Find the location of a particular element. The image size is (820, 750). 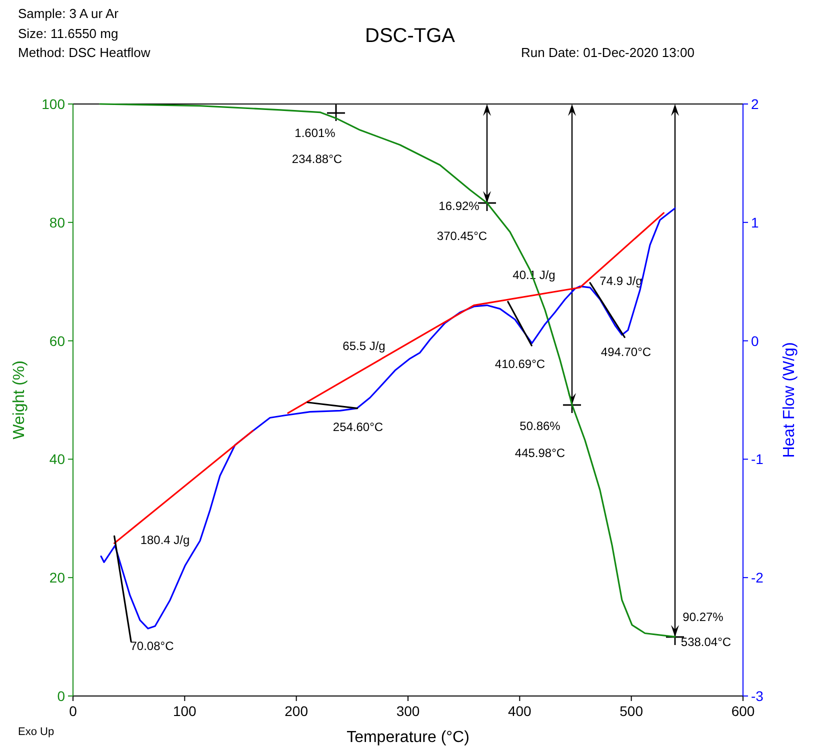

text: Exo Up is located at coordinates (36, 732).